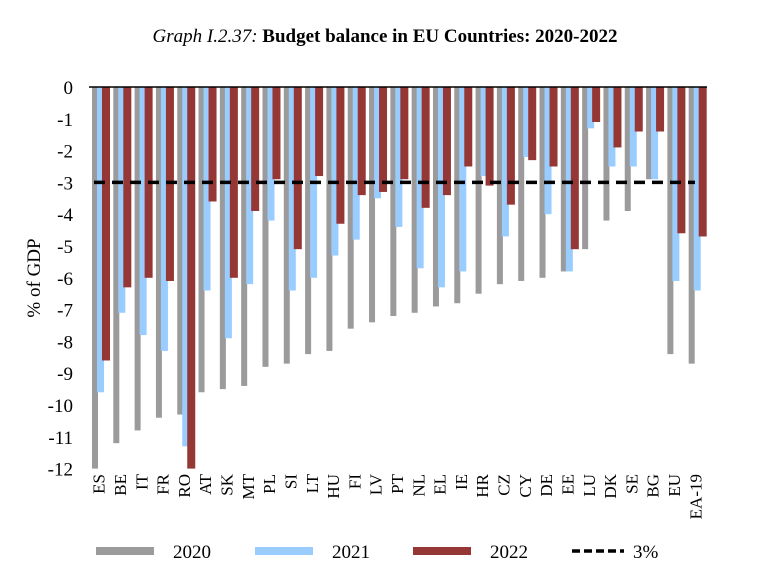 This screenshot has width=770, height=575. What do you see at coordinates (596, 104) in the screenshot?
I see `bar-LU-2022` at bounding box center [596, 104].